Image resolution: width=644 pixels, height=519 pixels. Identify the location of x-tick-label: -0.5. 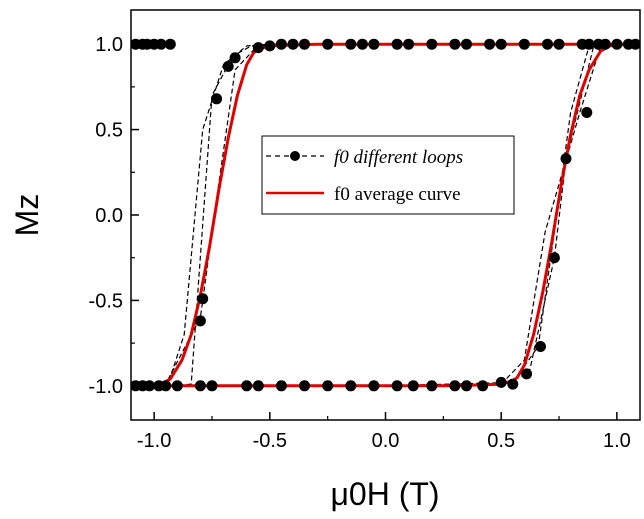
(270, 441).